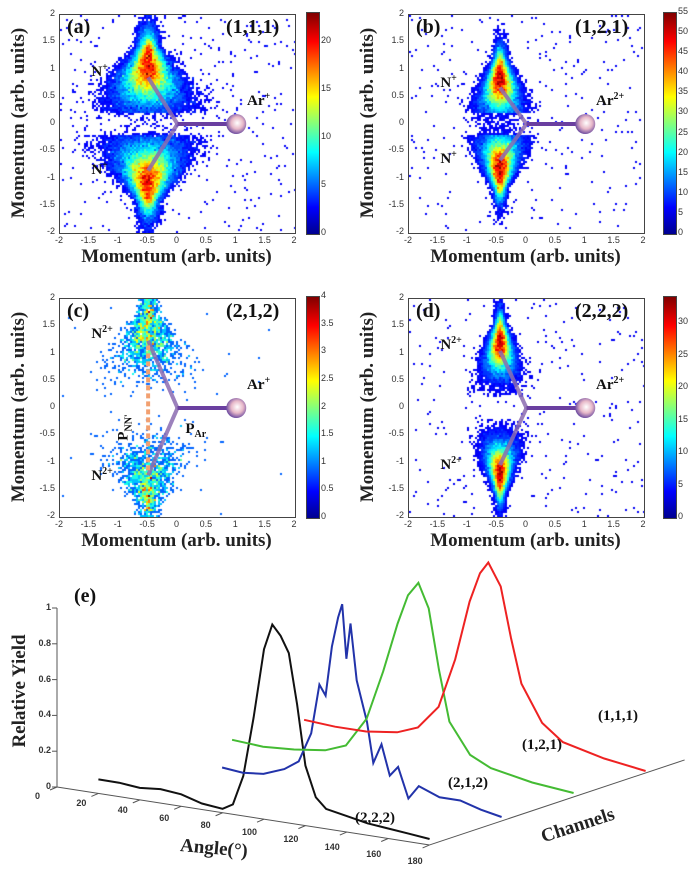 This screenshot has height=875, width=700. Describe the element at coordinates (85, 596) in the screenshot. I see `panel-label: (e)` at that location.